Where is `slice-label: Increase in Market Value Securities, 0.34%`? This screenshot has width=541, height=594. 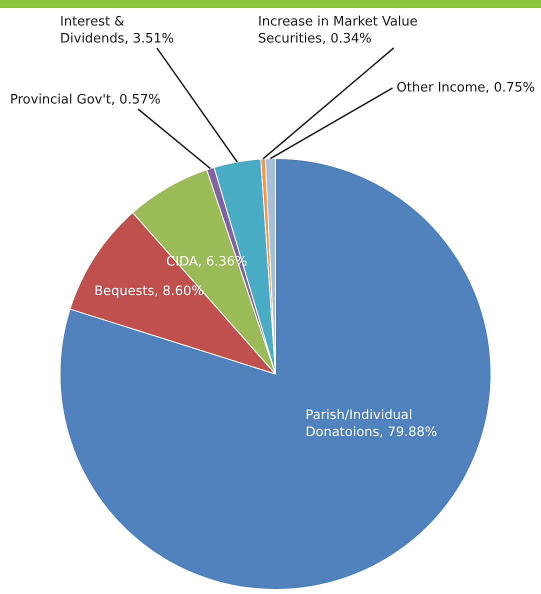 slice-label: Increase in Market Value Securities, 0.34% is located at coordinates (338, 30).